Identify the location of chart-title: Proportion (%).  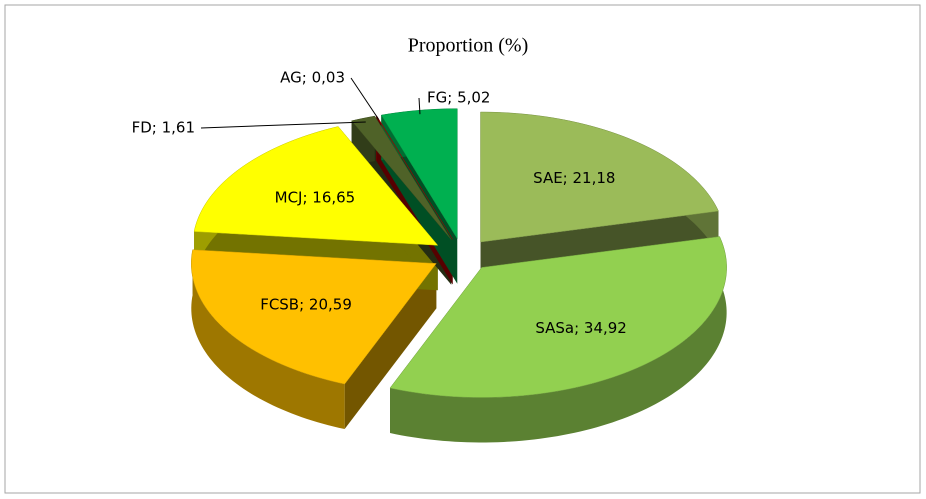
(468, 46).